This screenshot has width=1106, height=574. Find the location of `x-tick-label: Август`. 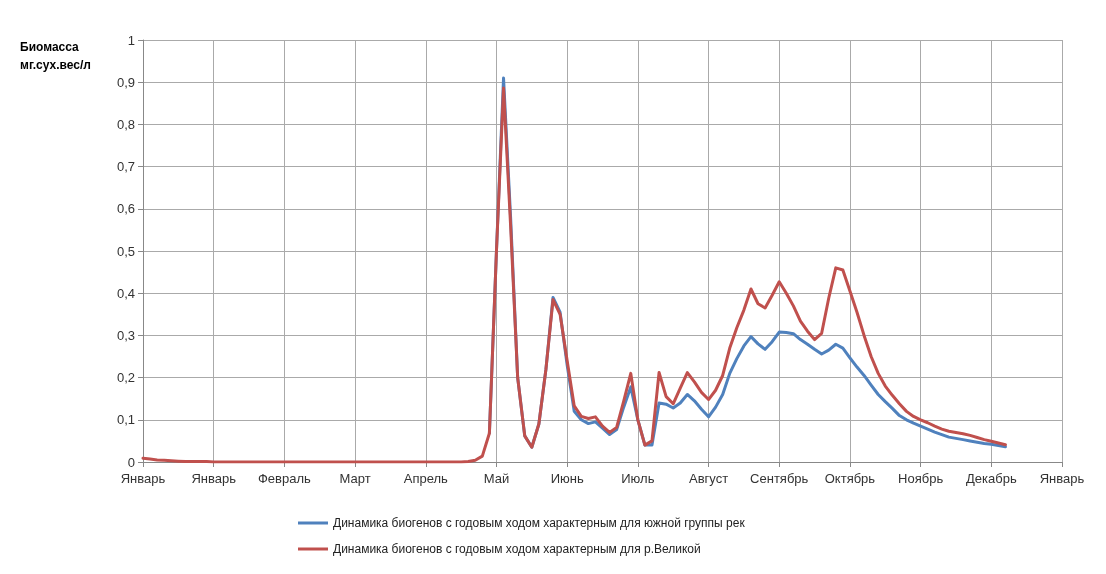

x-tick-label: Август is located at coordinates (708, 478).